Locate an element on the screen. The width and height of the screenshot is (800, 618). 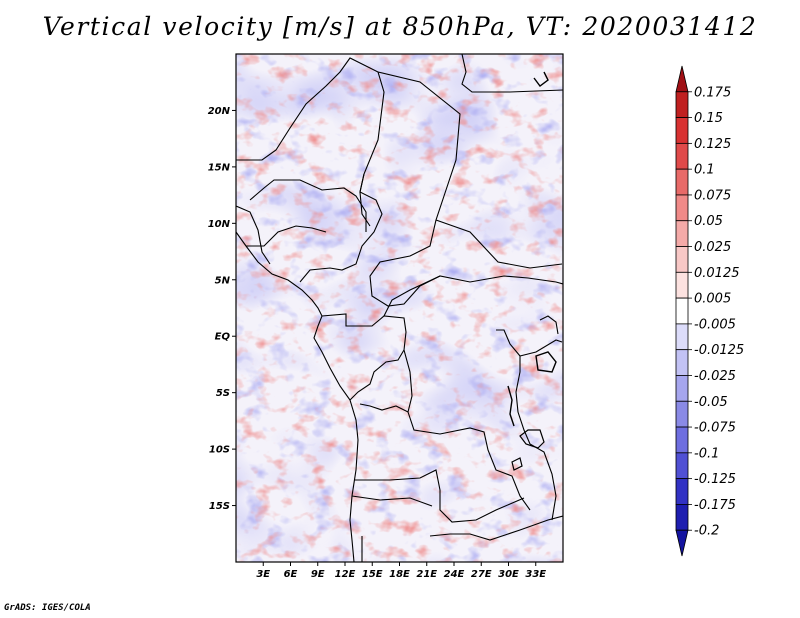
lat-tick-label: 20N is located at coordinates (219, 111).